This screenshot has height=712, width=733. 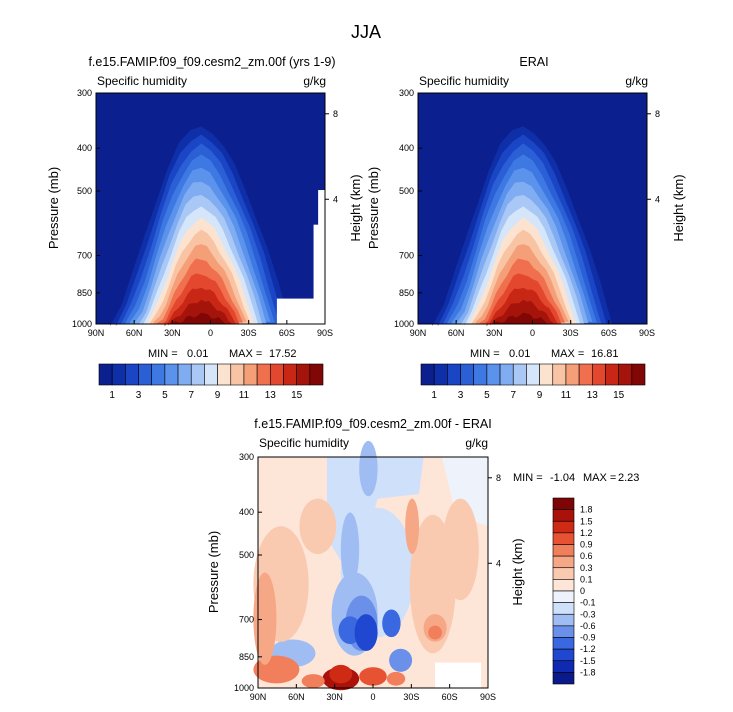 What do you see at coordinates (304, 443) in the screenshot?
I see `panel-diff-subtitle: Specific humidity` at bounding box center [304, 443].